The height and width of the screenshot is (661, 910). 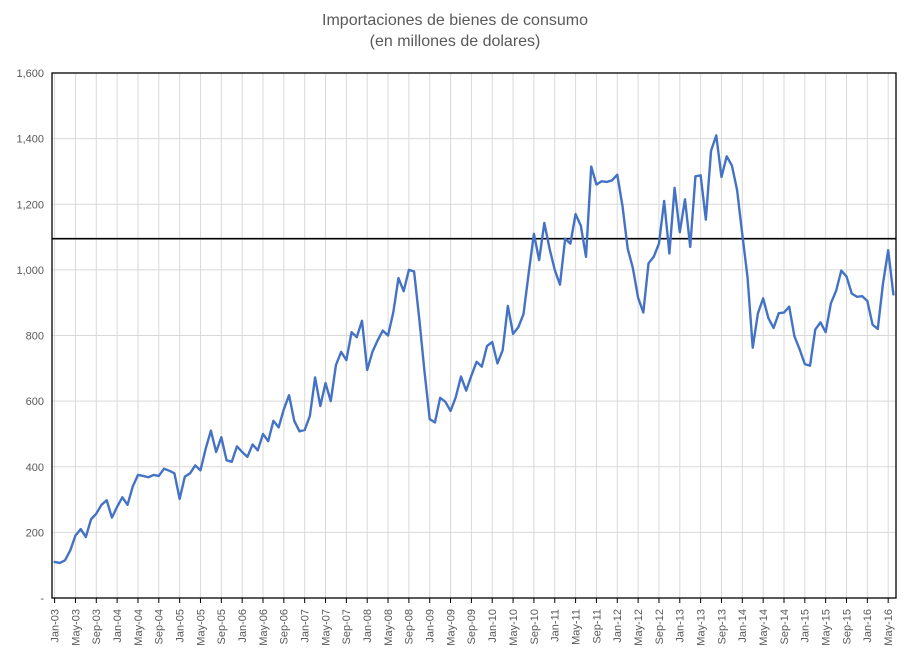 What do you see at coordinates (806, 626) in the screenshot?
I see `x-axis-label: Jan-15` at bounding box center [806, 626].